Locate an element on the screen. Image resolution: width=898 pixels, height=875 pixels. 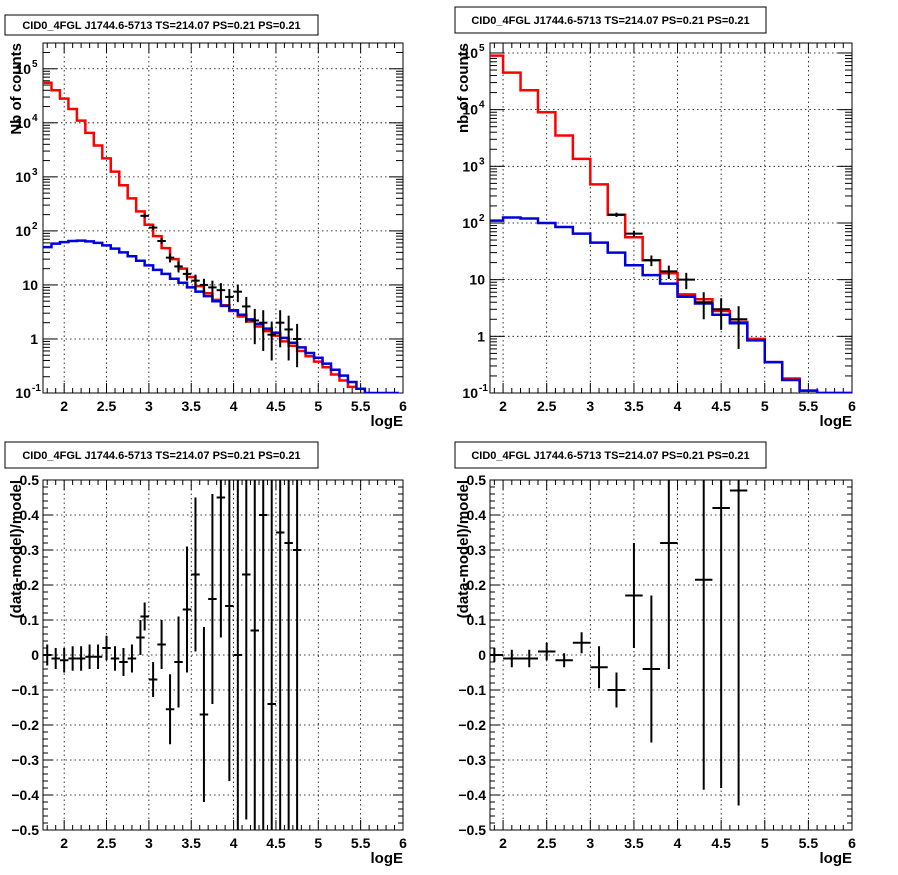
x-tick-label: 5 is located at coordinates (318, 843).